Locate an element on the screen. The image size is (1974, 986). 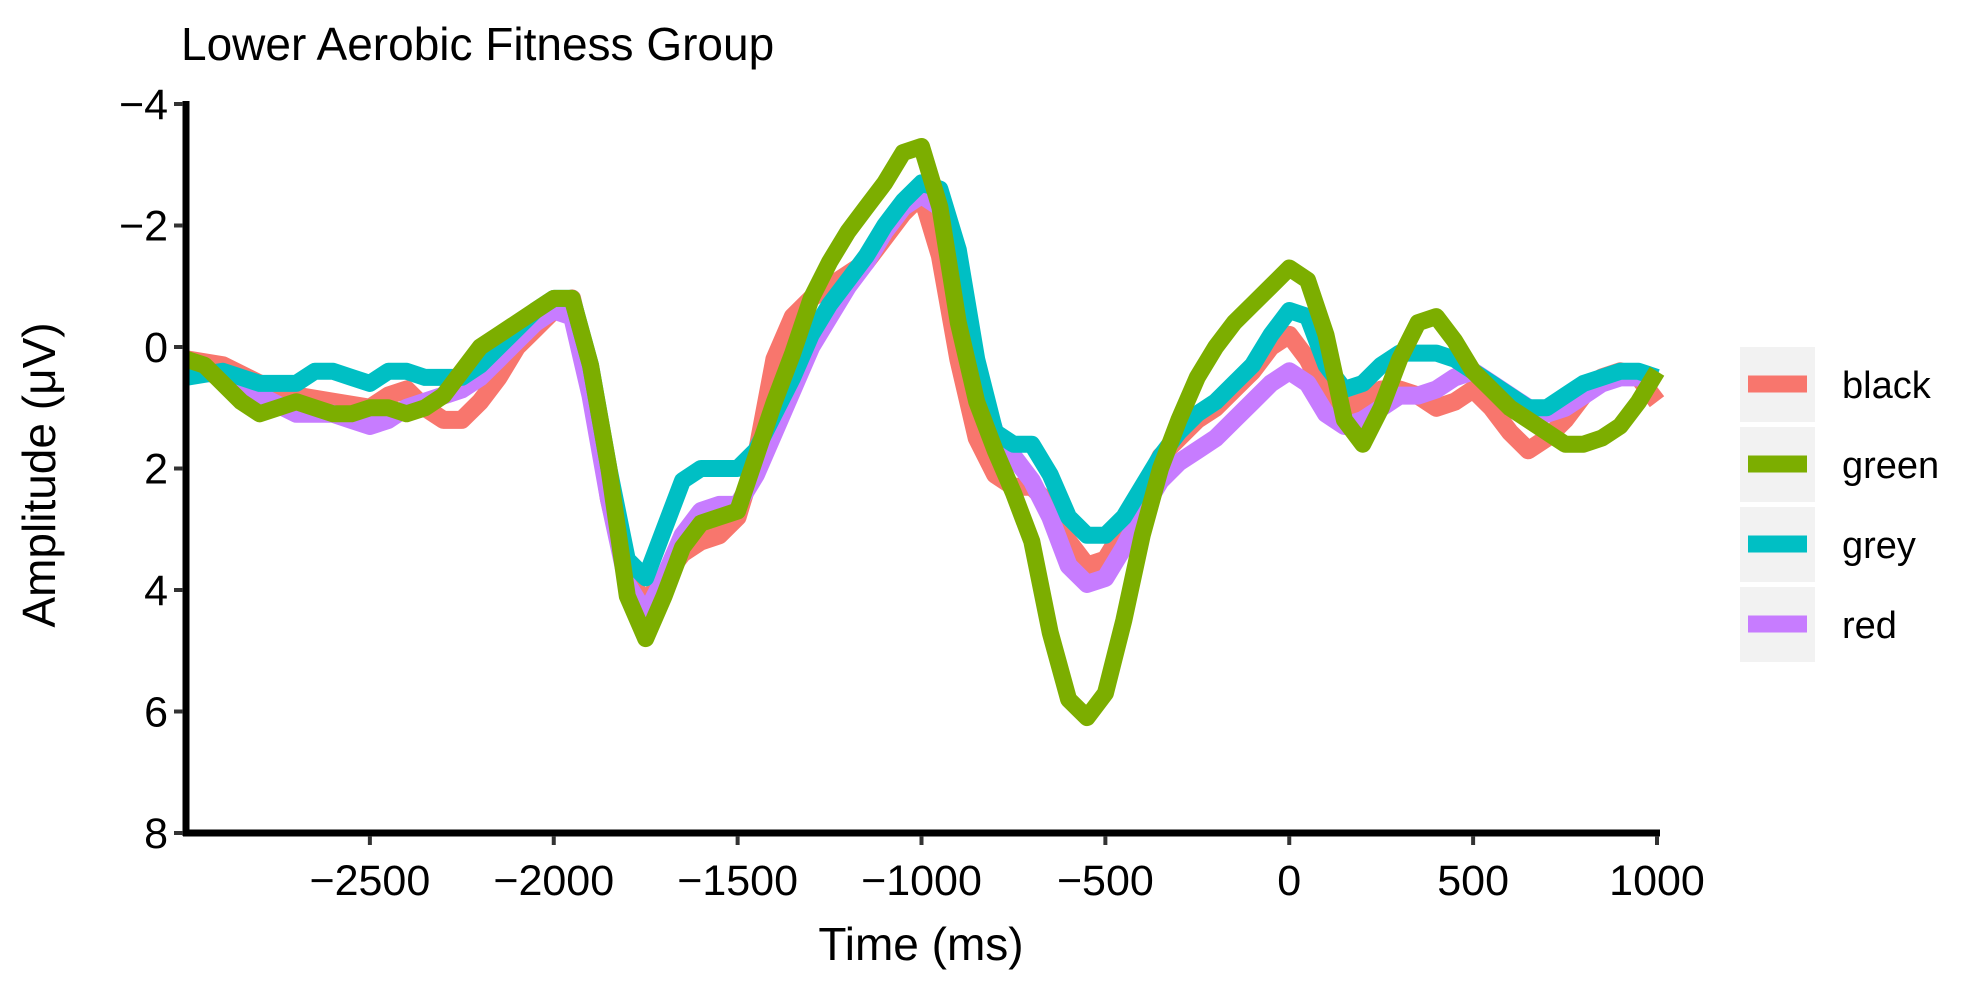
x-tick-label: −2000 is located at coordinates (553, 881).